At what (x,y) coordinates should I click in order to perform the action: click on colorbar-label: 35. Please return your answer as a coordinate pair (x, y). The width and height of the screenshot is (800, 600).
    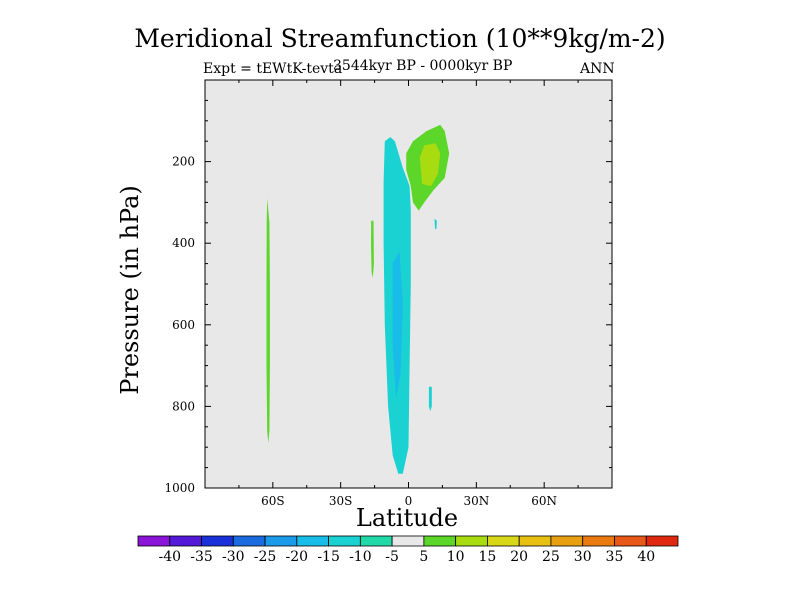
    Looking at the image, I should click on (615, 557).